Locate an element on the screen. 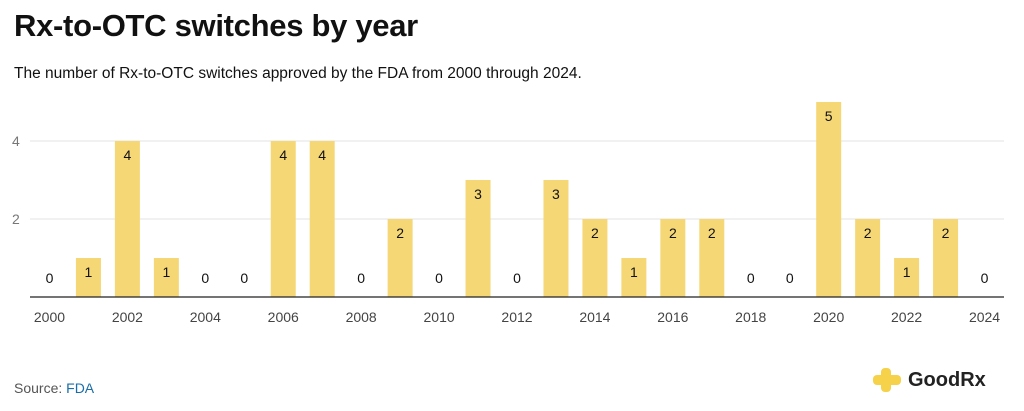 This screenshot has width=1024, height=411. x-tick-label: 2000 is located at coordinates (49, 317).